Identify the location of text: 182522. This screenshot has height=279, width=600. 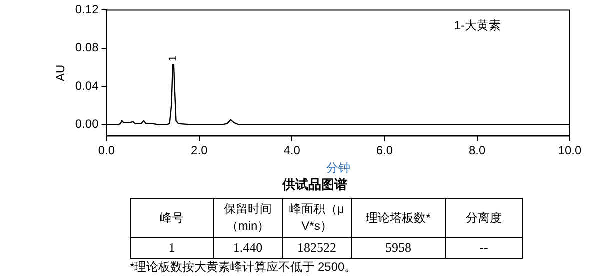
(317, 247).